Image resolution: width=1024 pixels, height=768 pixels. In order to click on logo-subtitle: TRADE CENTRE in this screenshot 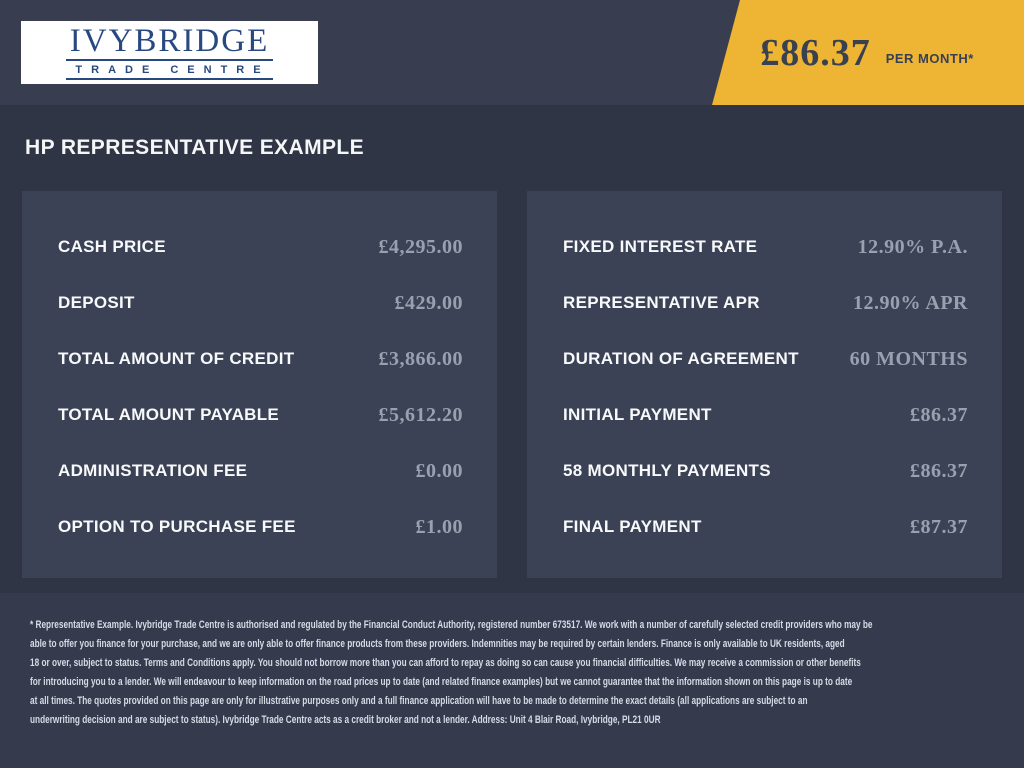, I will do `click(169, 70)`.